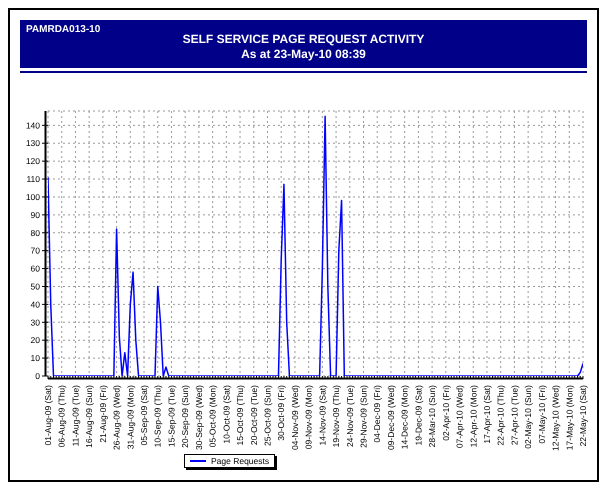 This screenshot has height=496, width=603. What do you see at coordinates (253, 415) in the screenshot?
I see `x-tick-label: 20-Oct-09 (Tue)` at bounding box center [253, 415].